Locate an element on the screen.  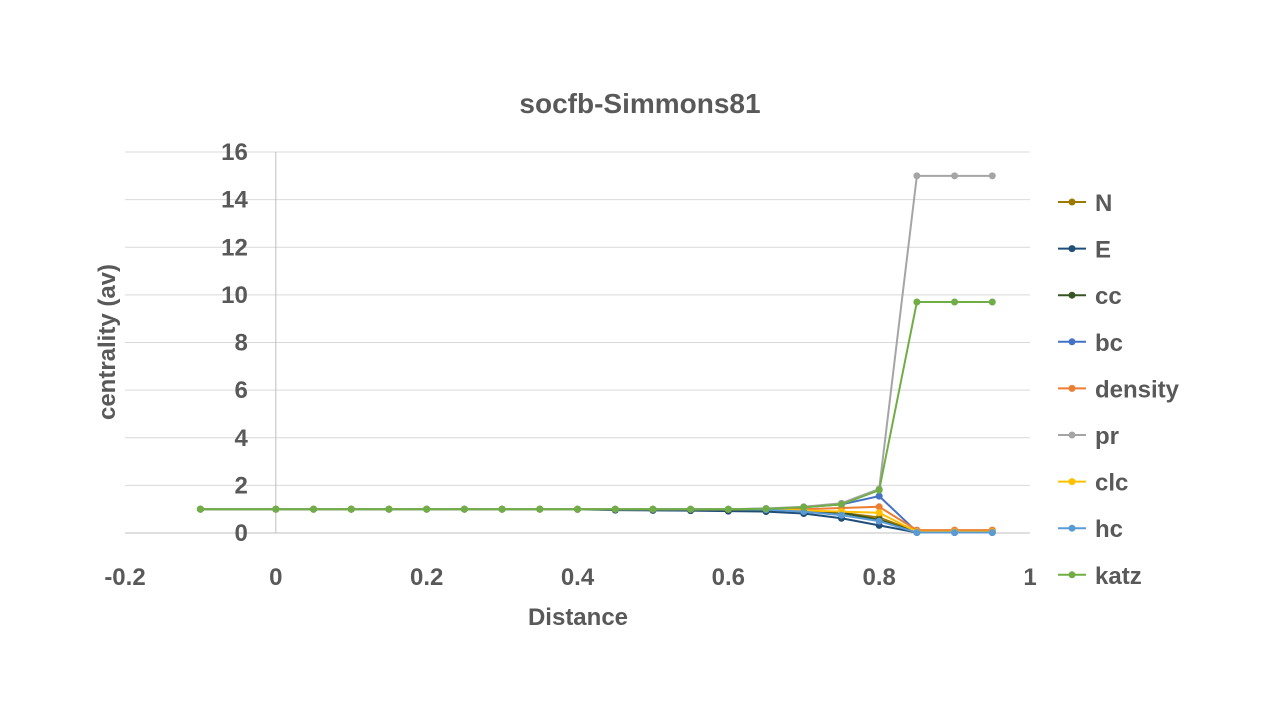
y-tick-labels: 0 2 4 6 8 10 12 14 16 is located at coordinates (234, 343).